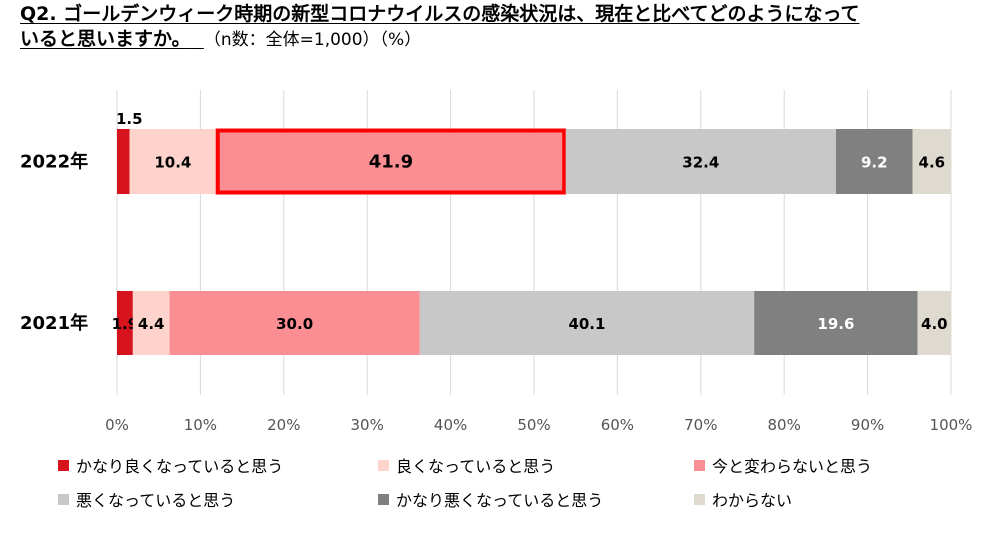  What do you see at coordinates (200, 425) in the screenshot?
I see `x-tick-label: 10%` at bounding box center [200, 425].